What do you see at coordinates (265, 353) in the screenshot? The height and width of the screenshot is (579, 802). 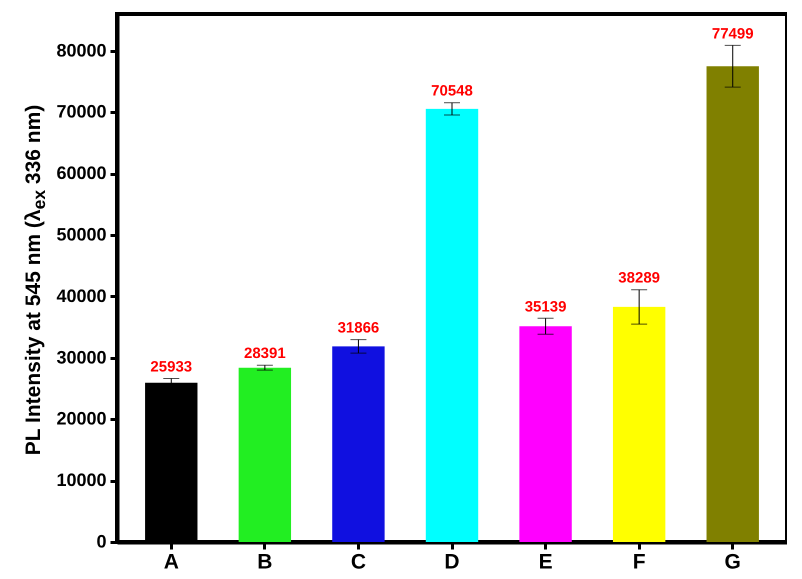 I see `data-label: 28391` at bounding box center [265, 353].